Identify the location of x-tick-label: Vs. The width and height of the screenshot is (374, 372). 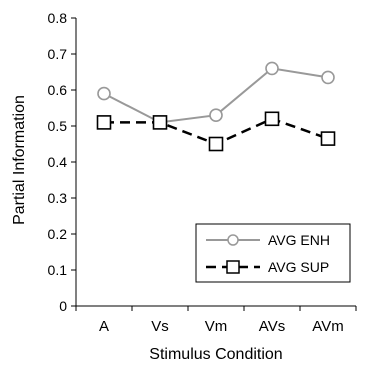
(160, 326).